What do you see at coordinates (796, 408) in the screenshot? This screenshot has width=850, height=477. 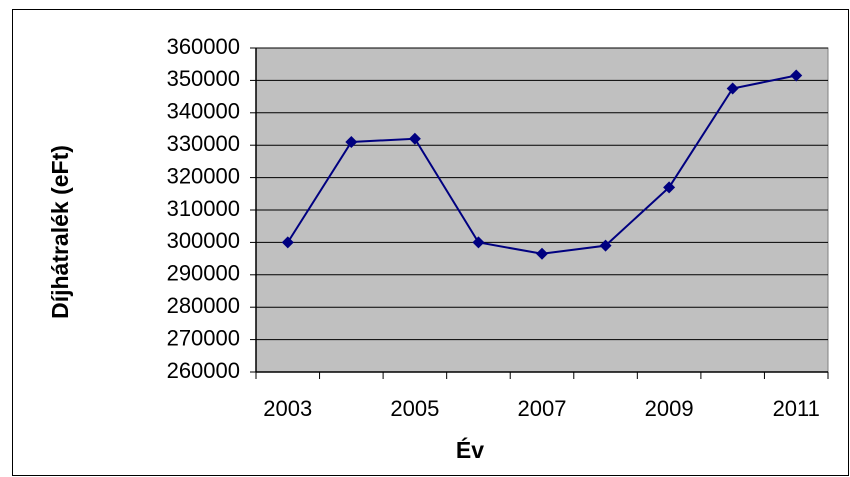 I see `x-tick-label: 2011` at bounding box center [796, 408].